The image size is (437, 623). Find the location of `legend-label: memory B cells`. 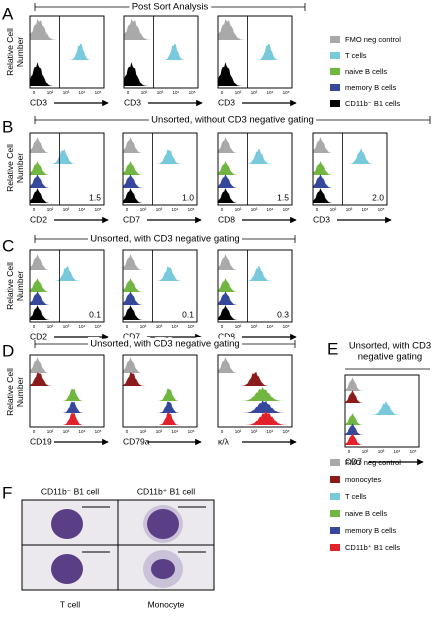

legend-label: memory B cells is located at coordinates (371, 87).